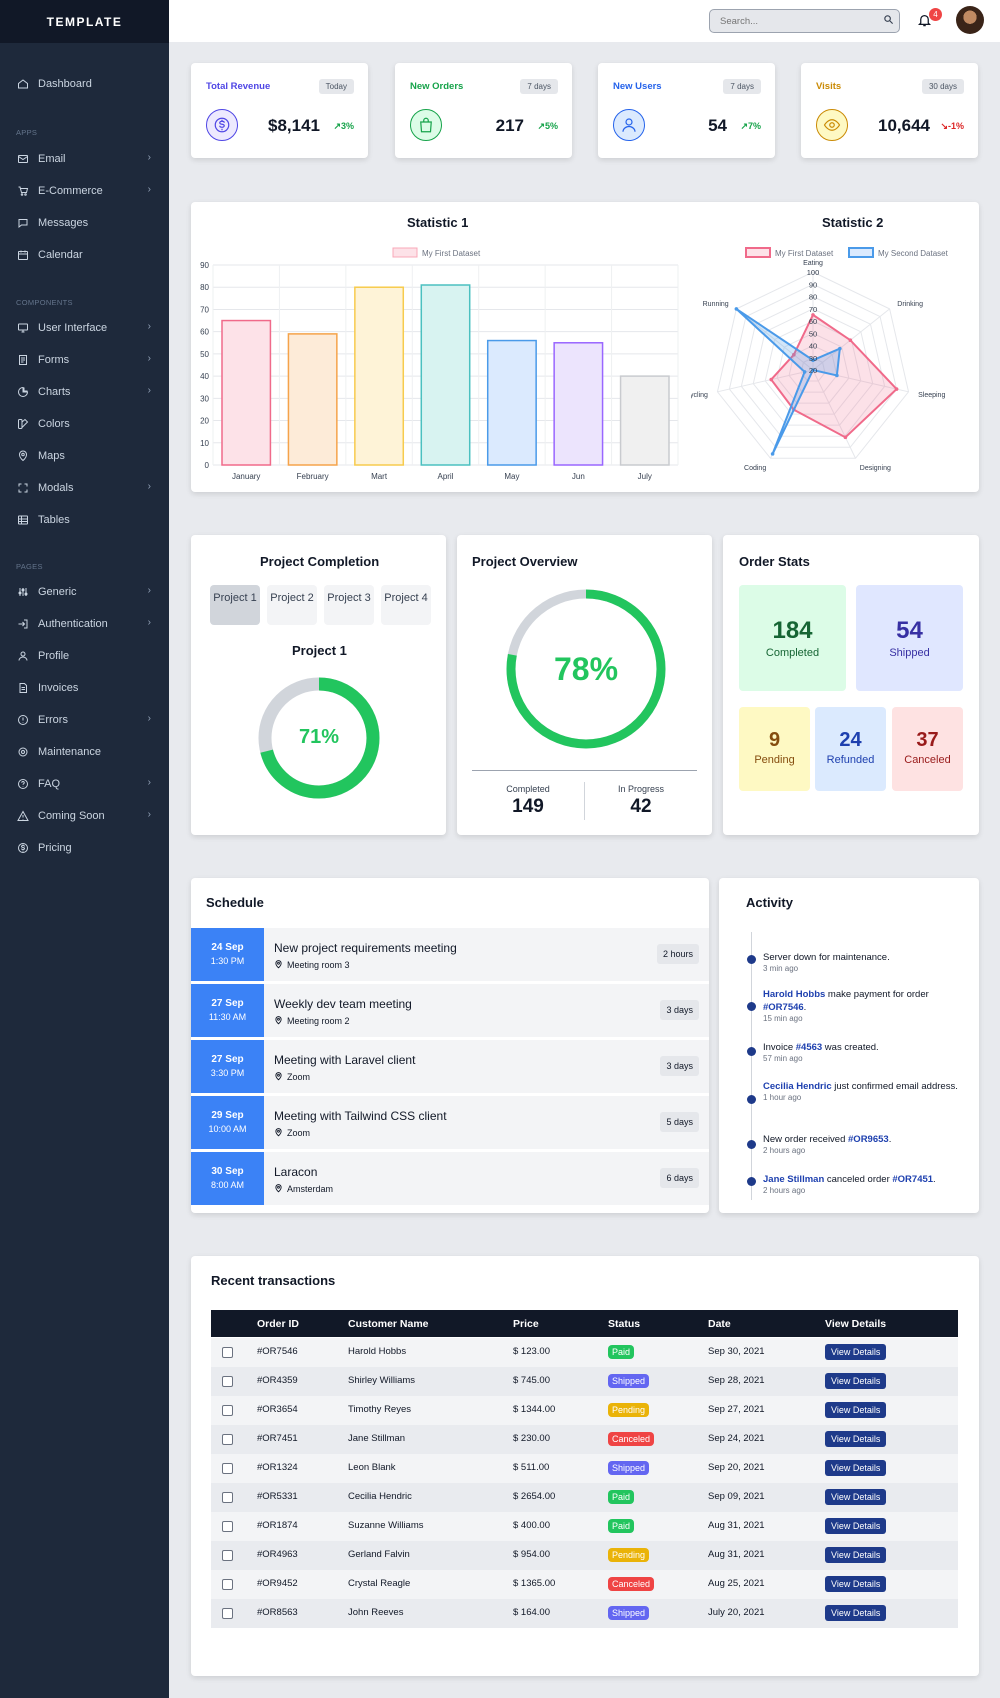 This screenshot has height=1698, width=1000. What do you see at coordinates (526, 1324) in the screenshot?
I see `column-header-price: Price` at bounding box center [526, 1324].